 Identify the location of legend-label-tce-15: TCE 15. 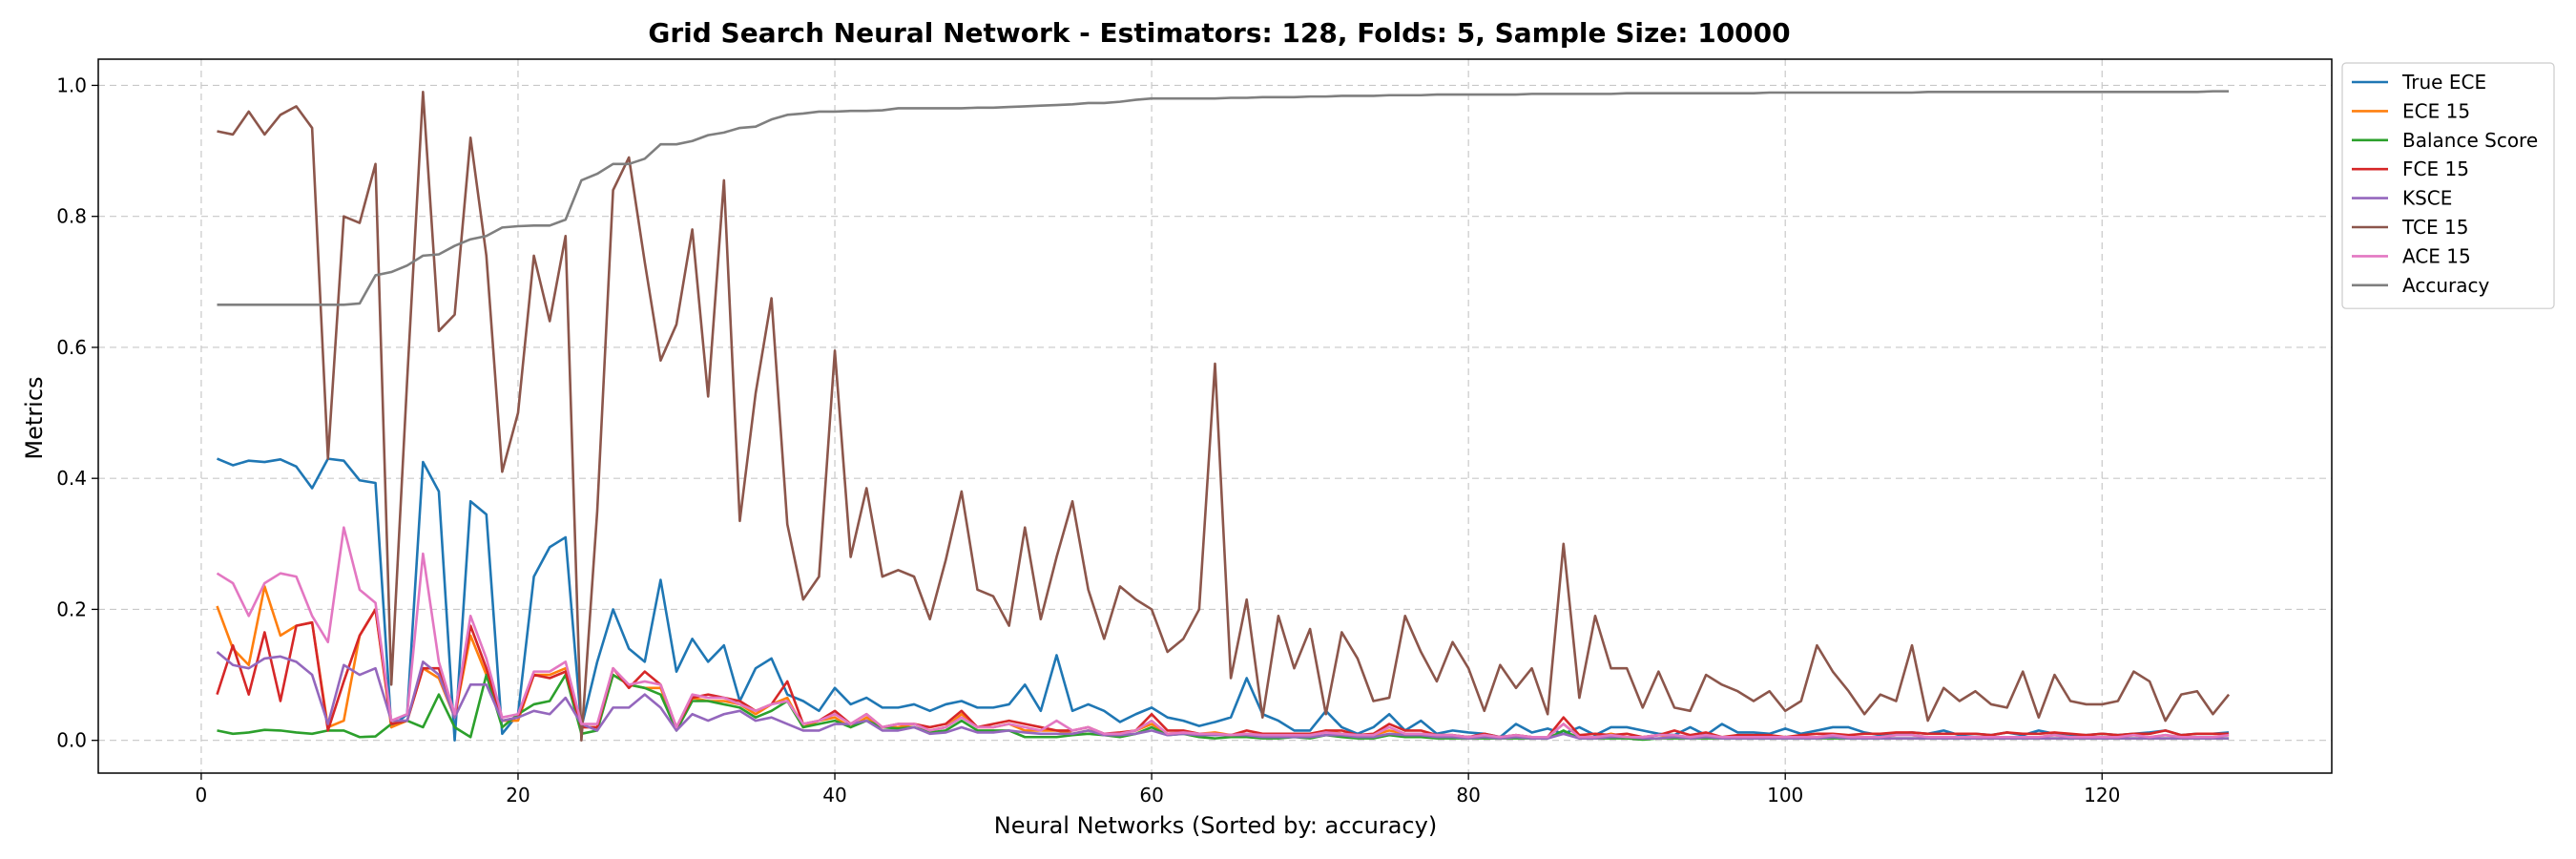
(2434, 227).